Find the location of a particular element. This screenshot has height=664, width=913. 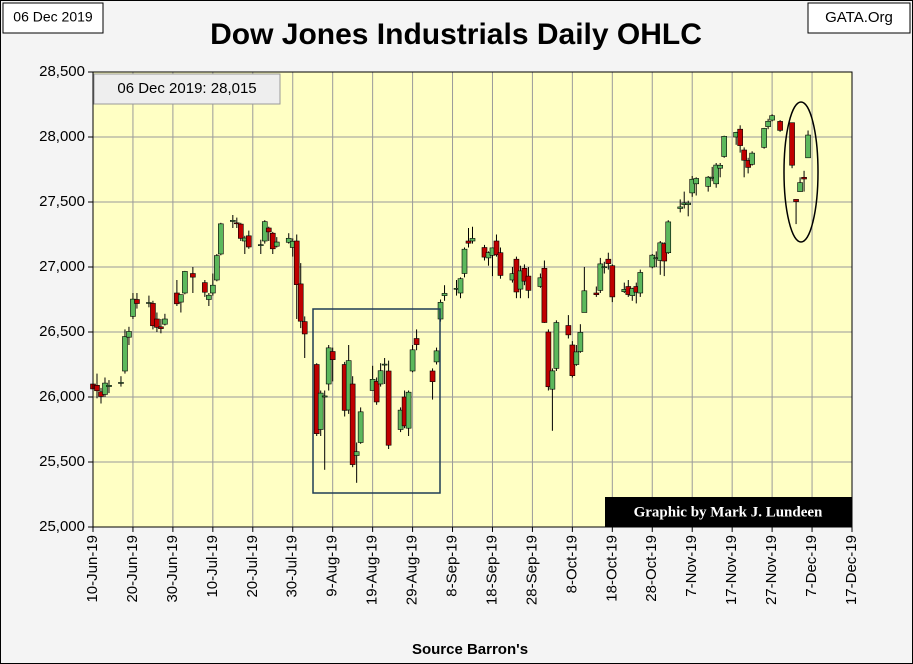

x-tick-label: 10-Jun-19 is located at coordinates (92, 569).